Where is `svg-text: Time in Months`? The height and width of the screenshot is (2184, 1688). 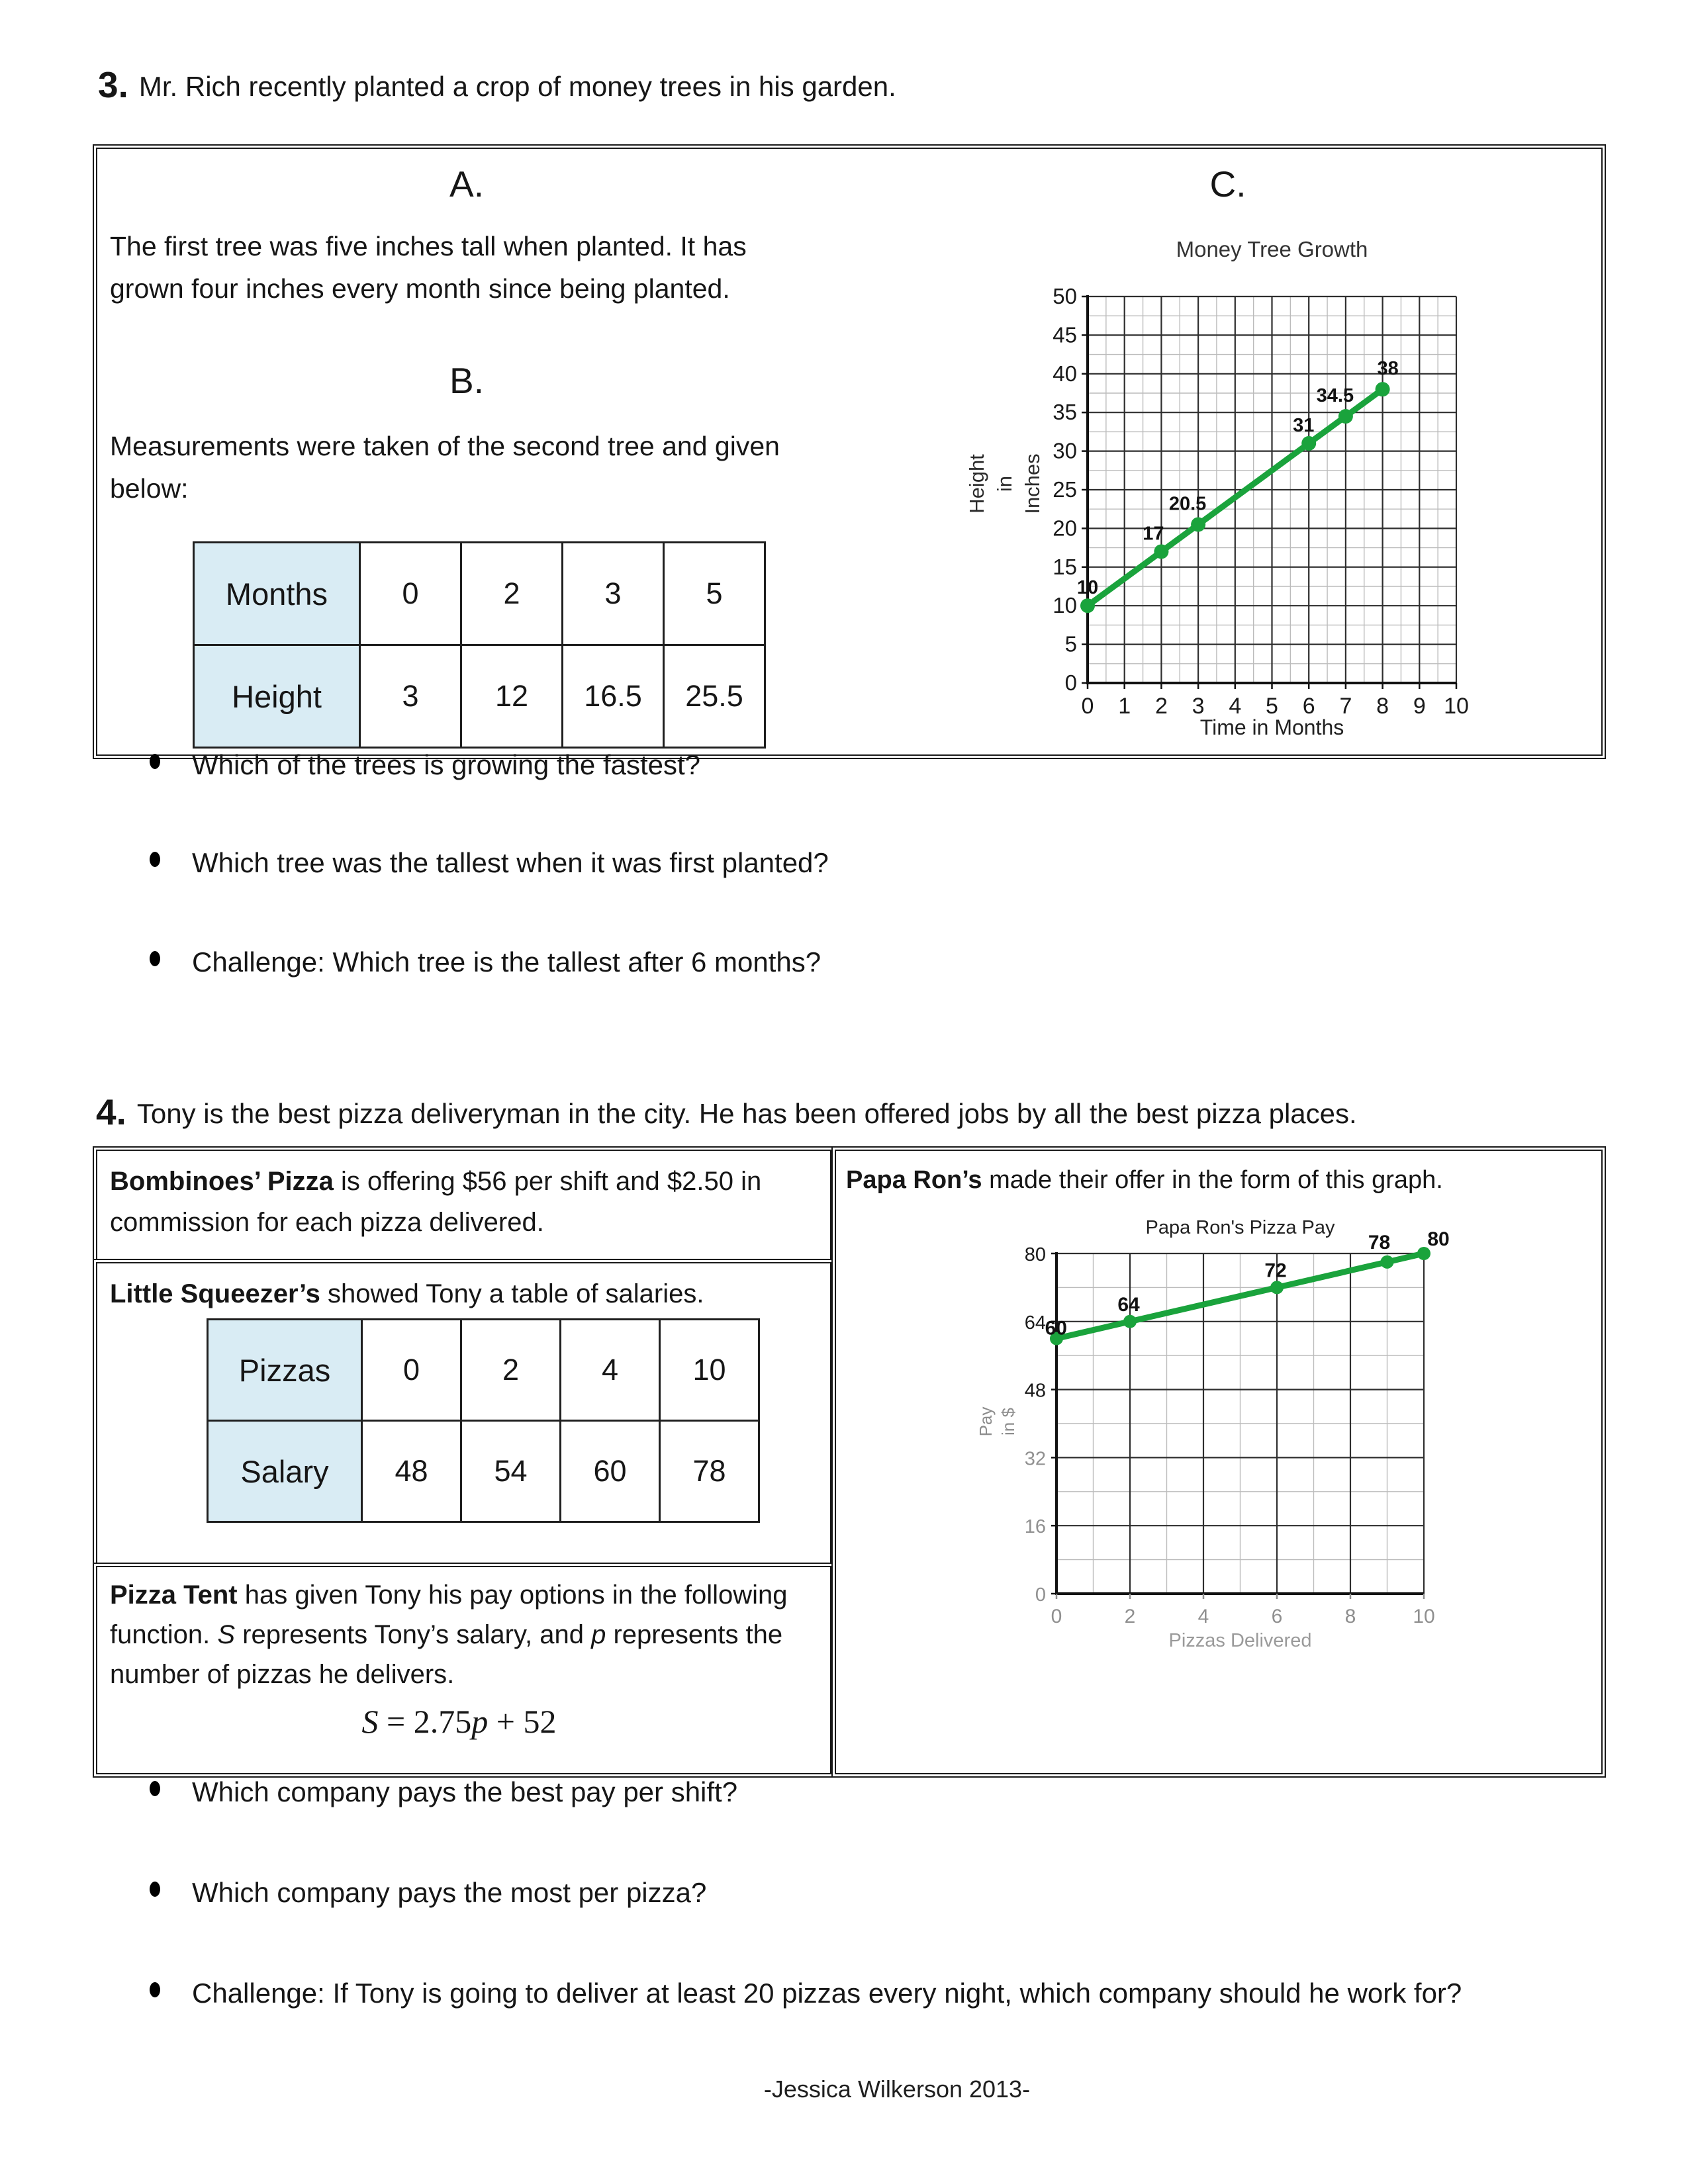
svg-text: Time in Months is located at coordinates (1272, 727).